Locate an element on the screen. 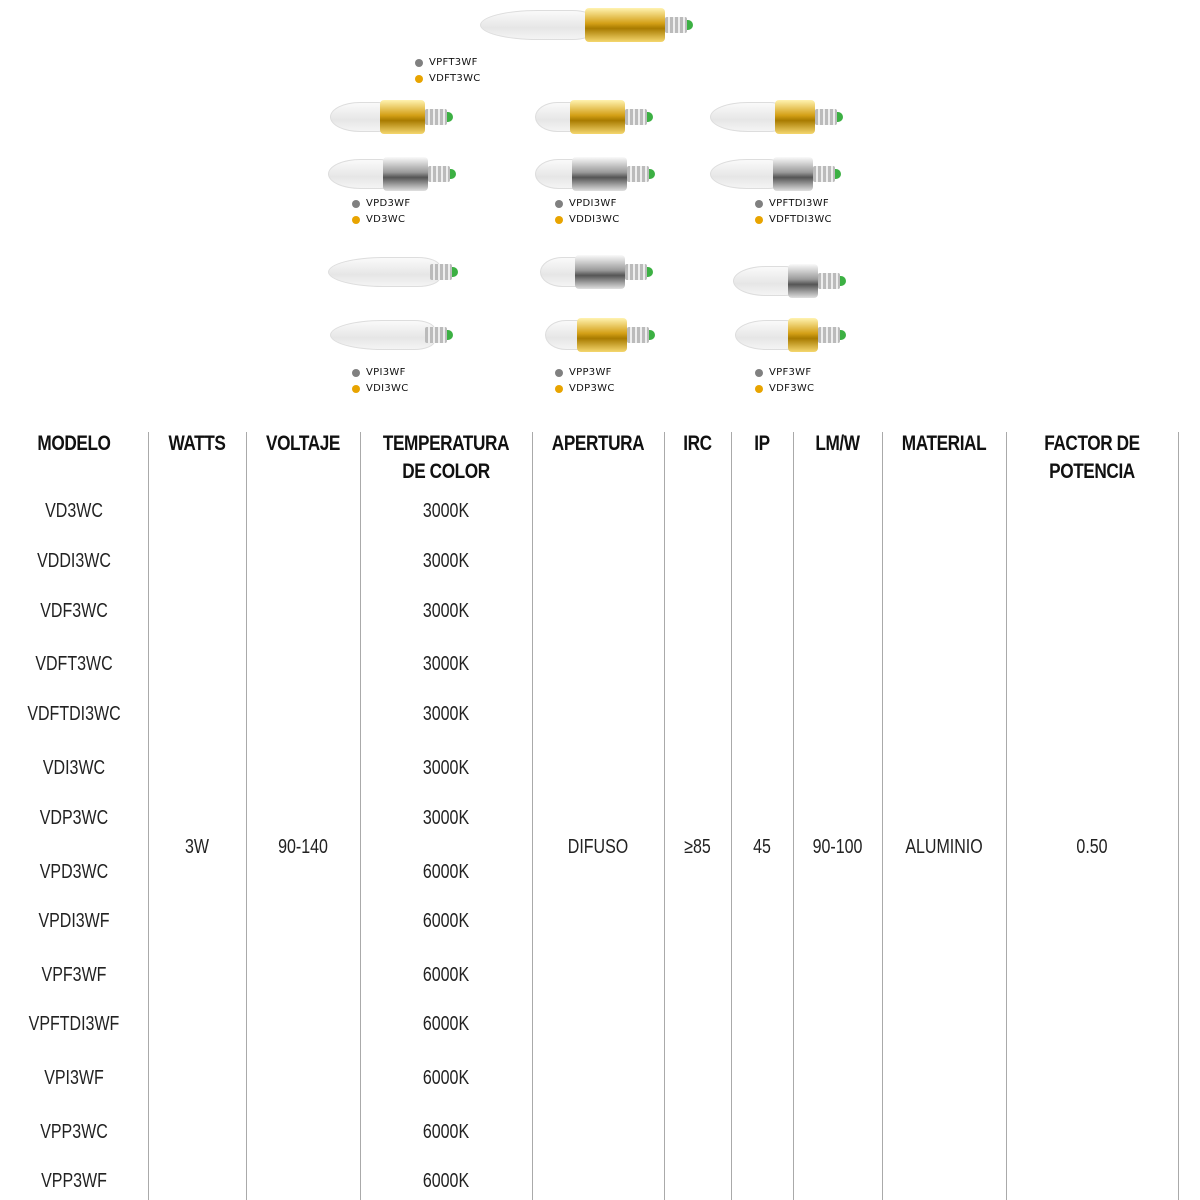  model-cell: VDFT3WC is located at coordinates (74, 664).